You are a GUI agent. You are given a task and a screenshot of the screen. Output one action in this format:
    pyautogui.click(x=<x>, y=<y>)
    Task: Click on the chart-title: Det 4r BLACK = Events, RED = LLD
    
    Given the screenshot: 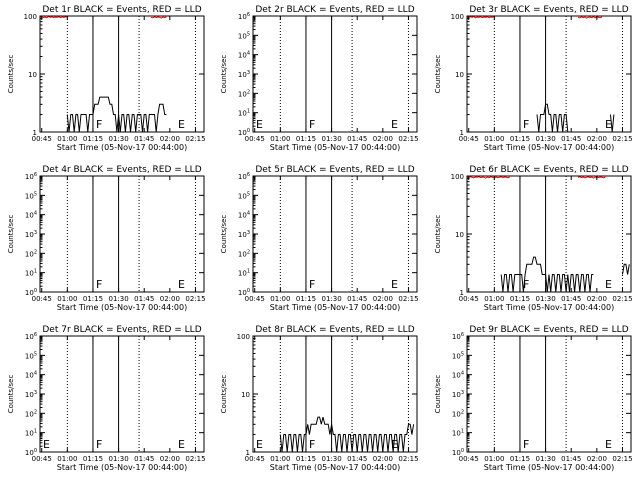 What is the action you would take?
    pyautogui.click(x=121, y=170)
    